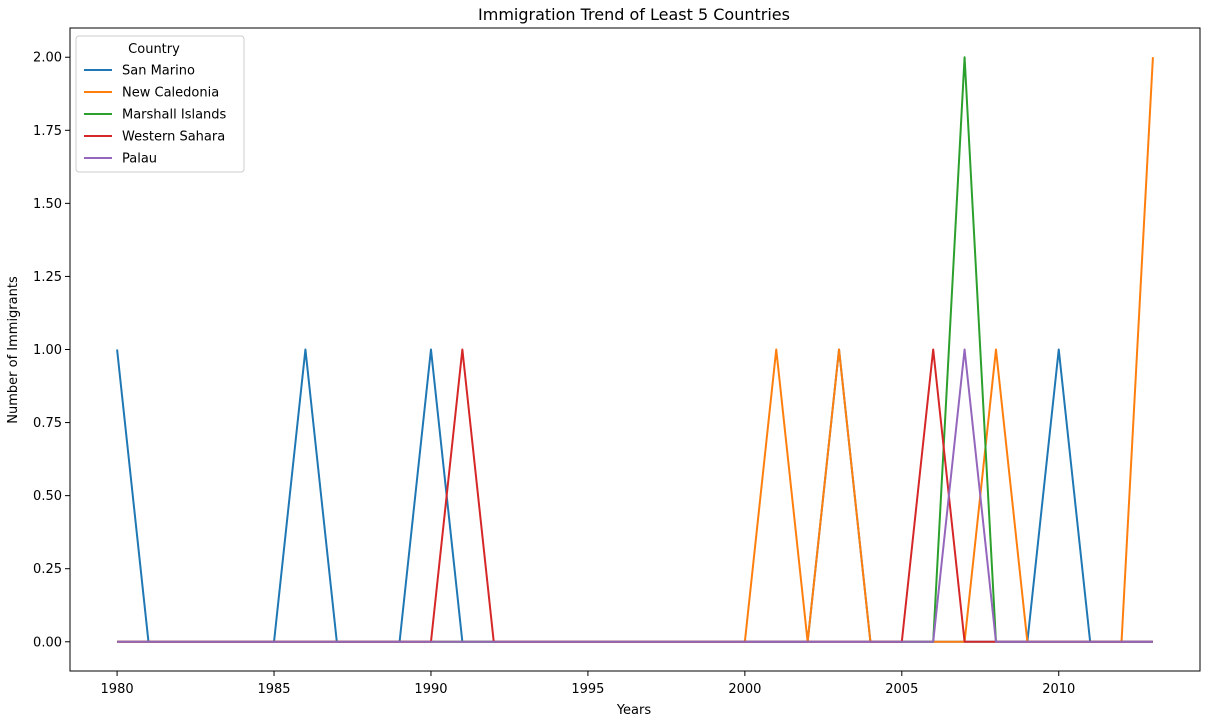  Describe the element at coordinates (47, 131) in the screenshot. I see `y-tick-label: 1.75` at that location.